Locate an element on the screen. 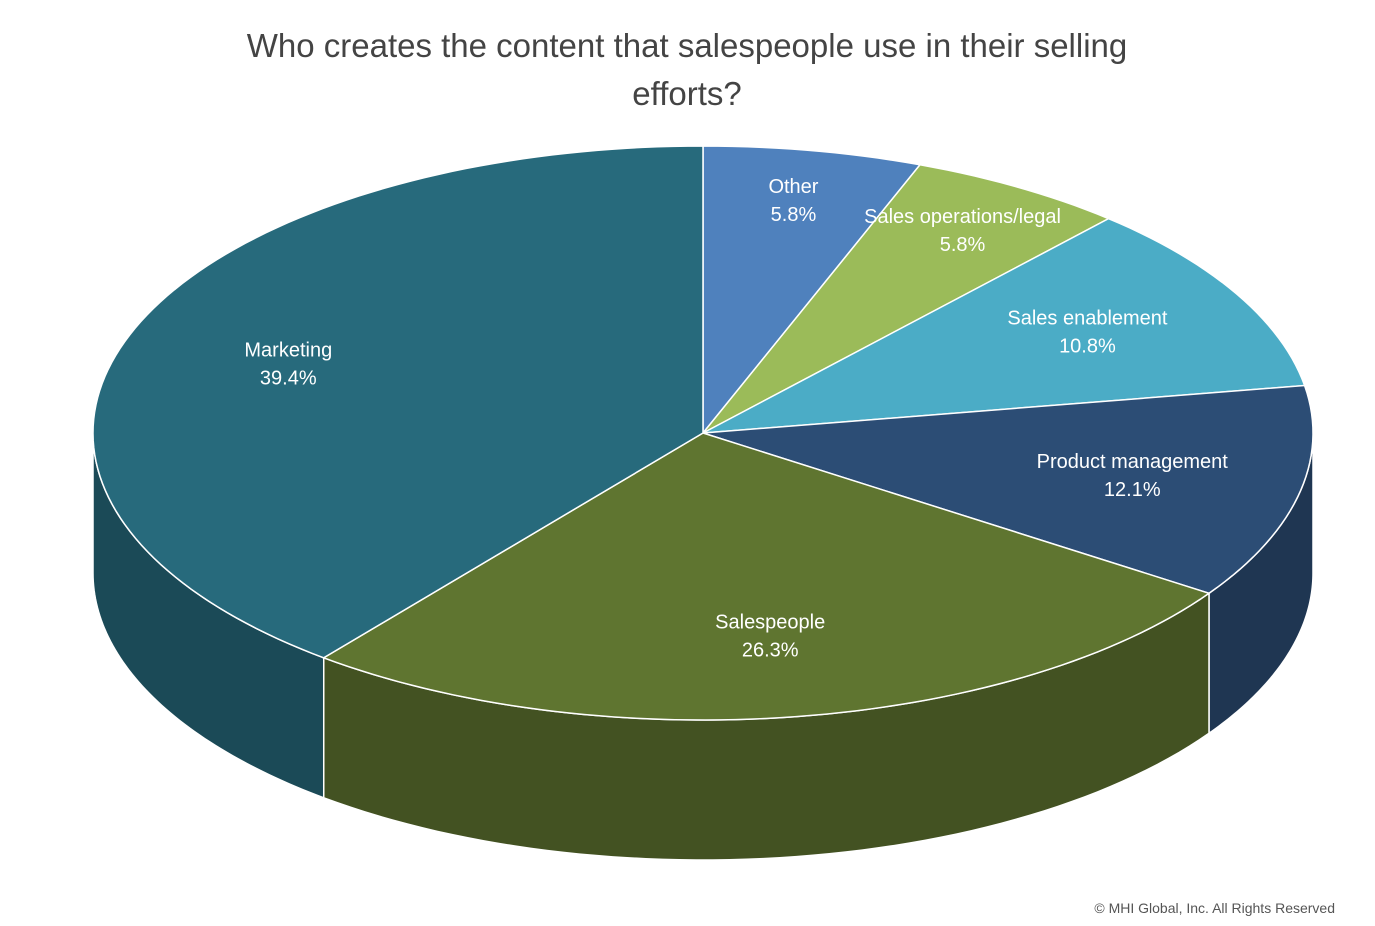 Image resolution: width=1375 pixels, height=926 pixels. value-label: 39.4% is located at coordinates (288, 378).